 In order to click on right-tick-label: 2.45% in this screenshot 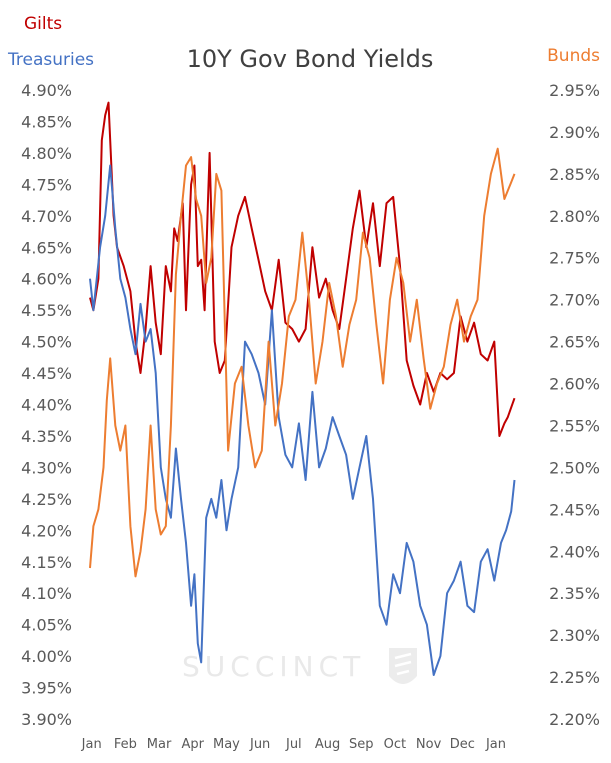, I will do `click(574, 509)`.